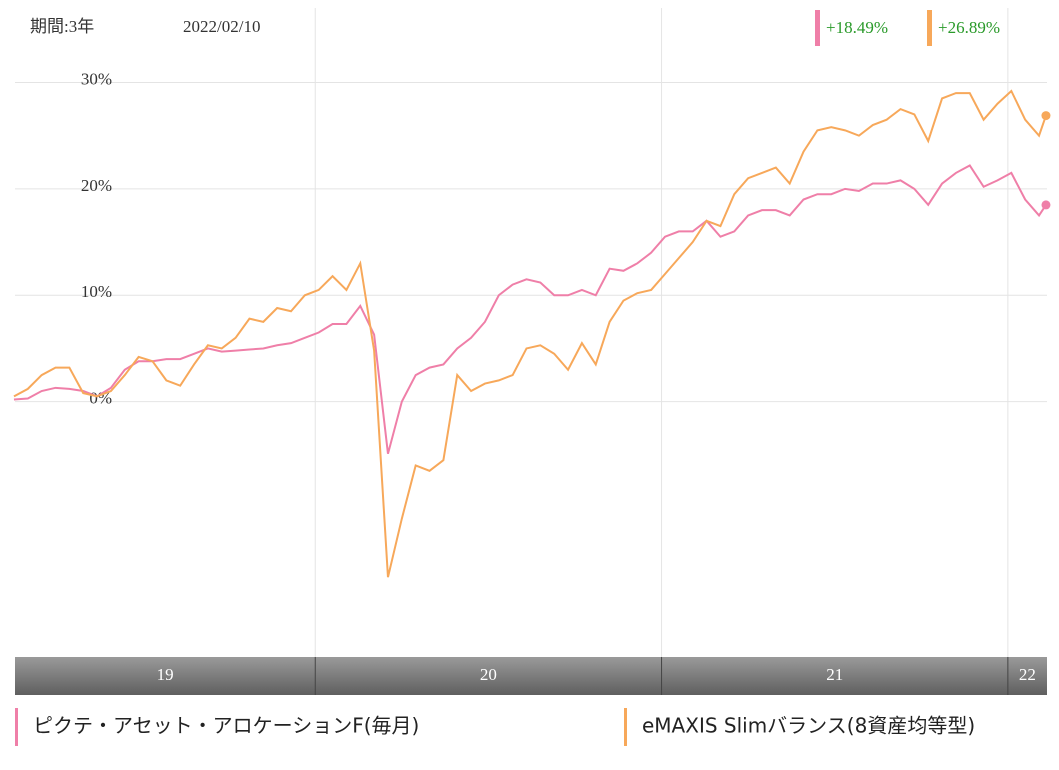 The height and width of the screenshot is (770, 1059). I want to click on y-tick-label: 30%, so click(96, 78).